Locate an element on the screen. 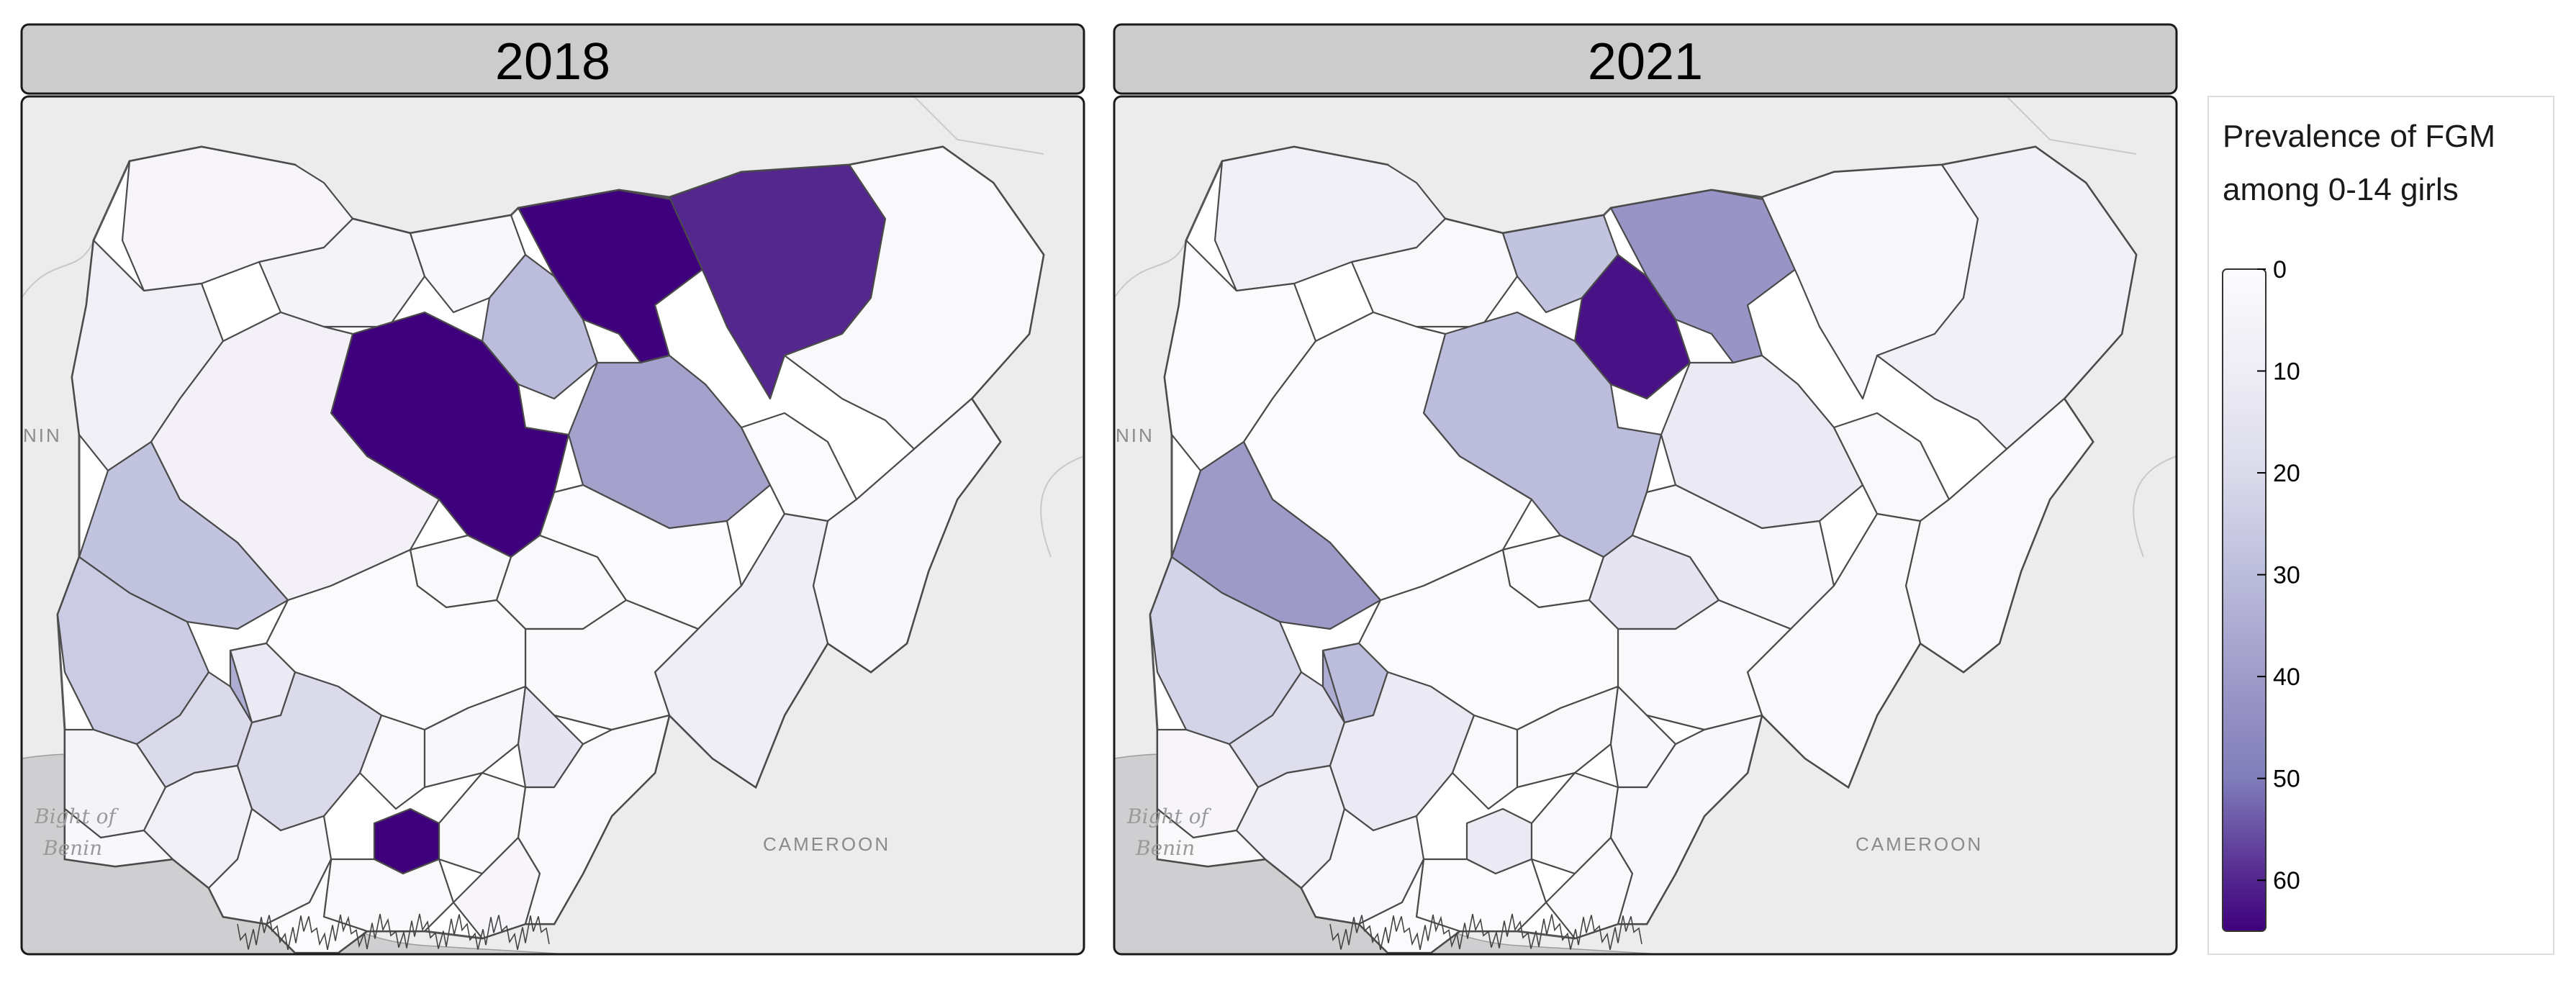  state-borno-2021 is located at coordinates (2007, 297).